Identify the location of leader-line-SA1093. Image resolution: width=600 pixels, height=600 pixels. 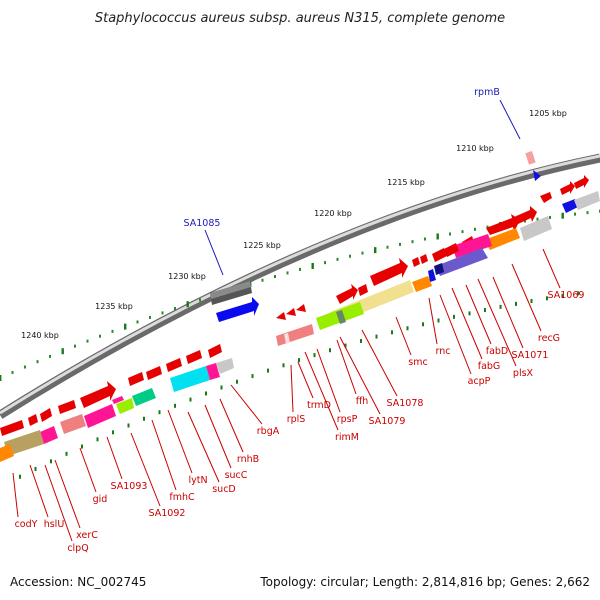
(114, 458).